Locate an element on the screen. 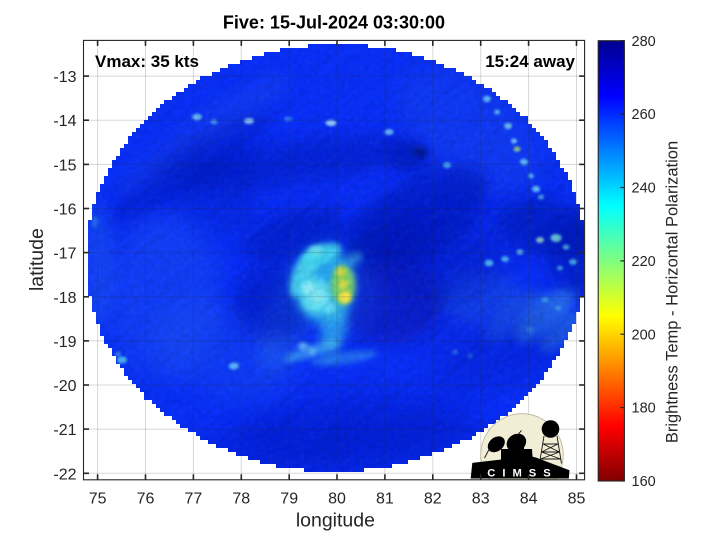  svg-text: 240 is located at coordinates (644, 189).